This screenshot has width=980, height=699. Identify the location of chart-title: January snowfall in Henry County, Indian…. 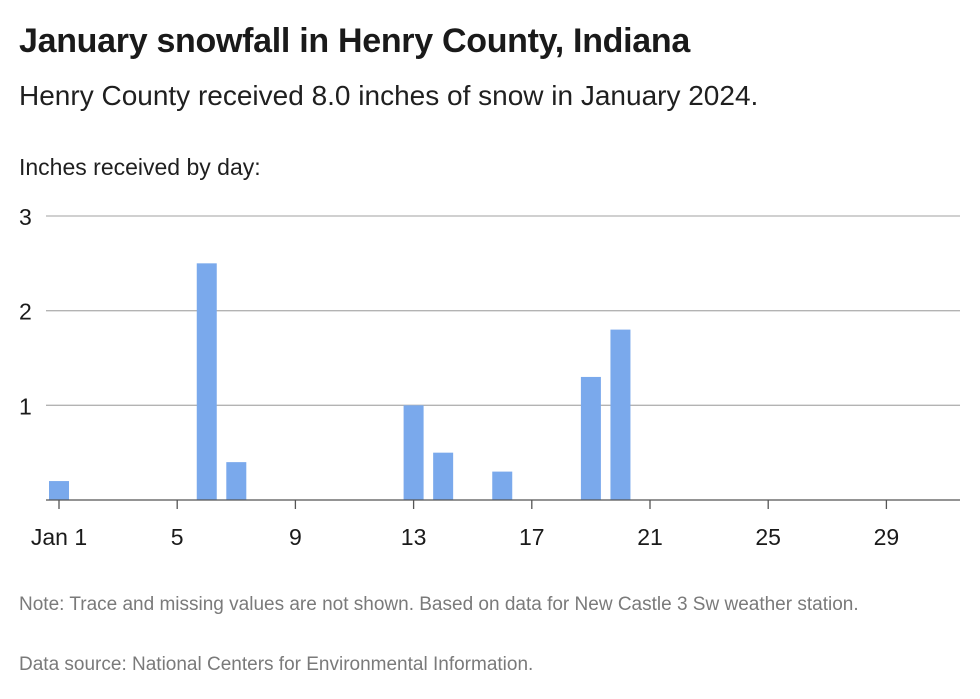
(354, 41).